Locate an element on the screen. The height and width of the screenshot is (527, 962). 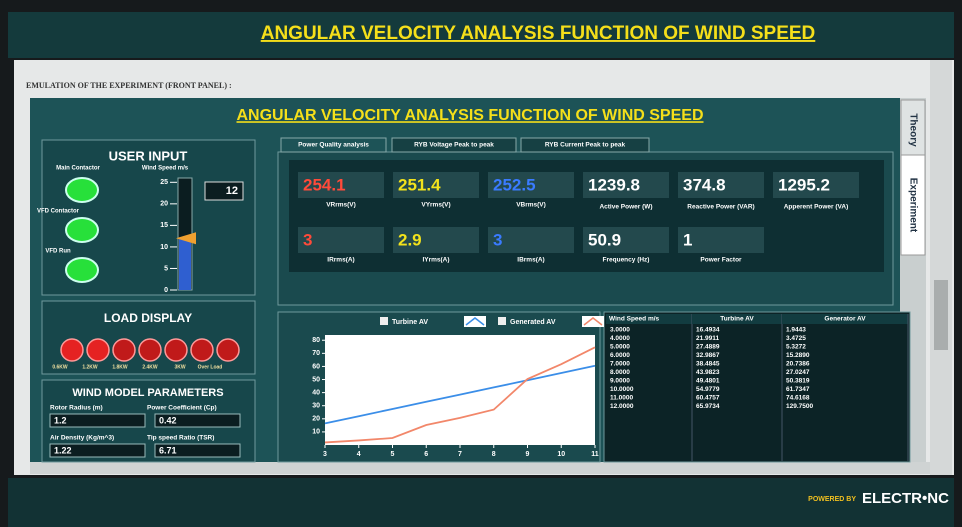
indicator-label: Power Factor is located at coordinates (721, 260).